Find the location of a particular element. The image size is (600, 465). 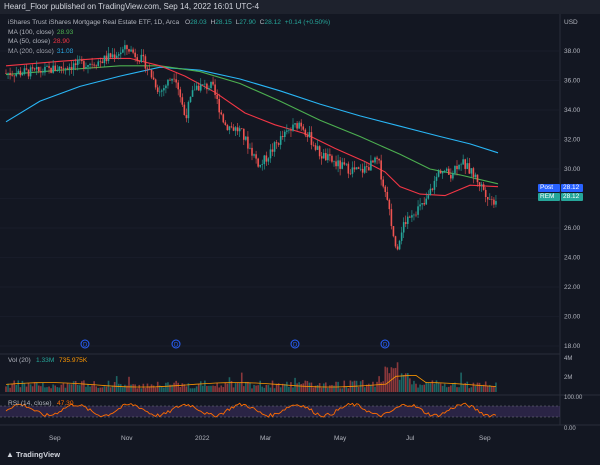

time-tick-label: Nov is located at coordinates (127, 438).